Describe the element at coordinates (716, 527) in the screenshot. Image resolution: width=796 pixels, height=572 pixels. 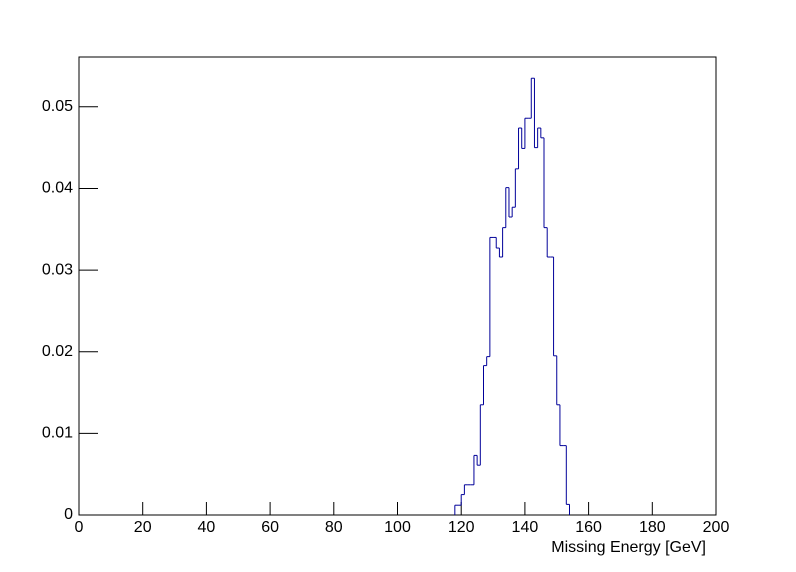
I see `x-tick-label: 200` at that location.